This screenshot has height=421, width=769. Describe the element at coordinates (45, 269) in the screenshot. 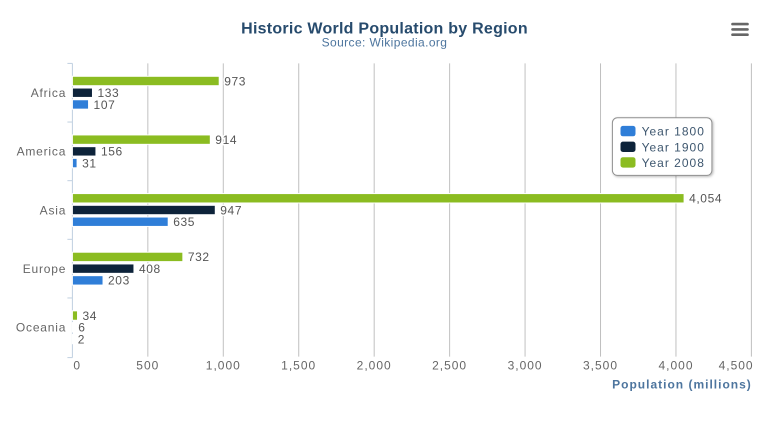

I see `svg-text: Europe` at that location.